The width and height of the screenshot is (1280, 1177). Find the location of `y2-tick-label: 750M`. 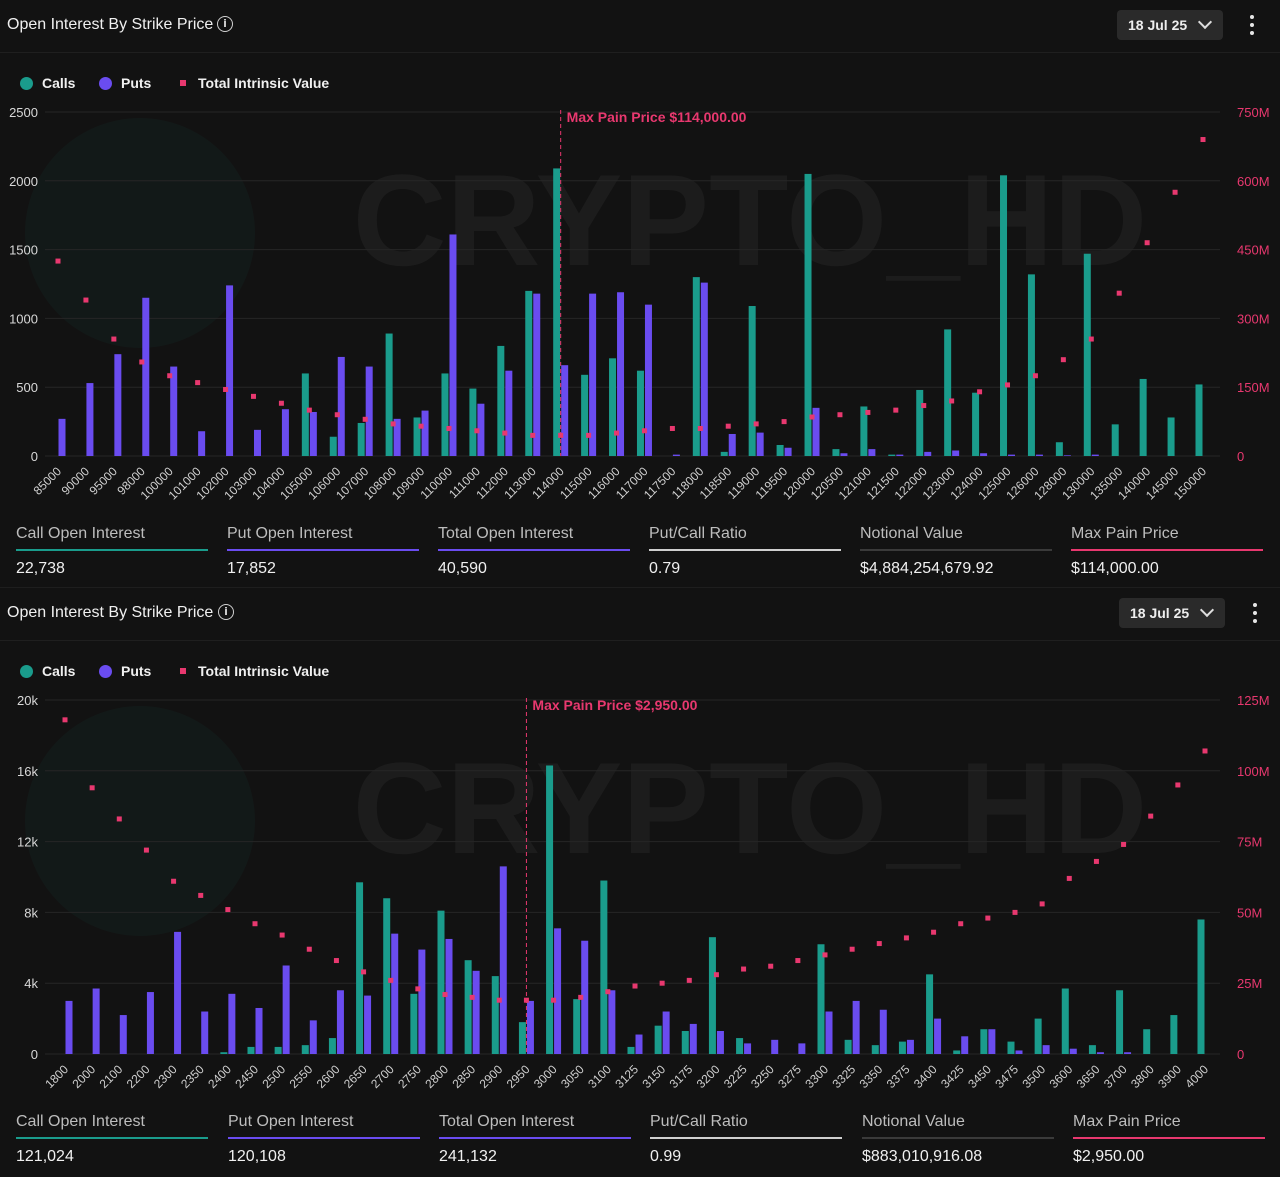

y2-tick-label: 750M is located at coordinates (1253, 112).